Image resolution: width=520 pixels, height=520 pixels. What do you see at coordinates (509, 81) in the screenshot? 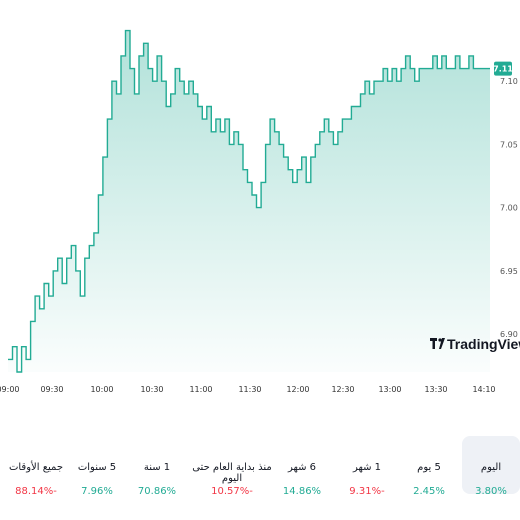
I see `y-tick-label: 7.10` at bounding box center [509, 81].